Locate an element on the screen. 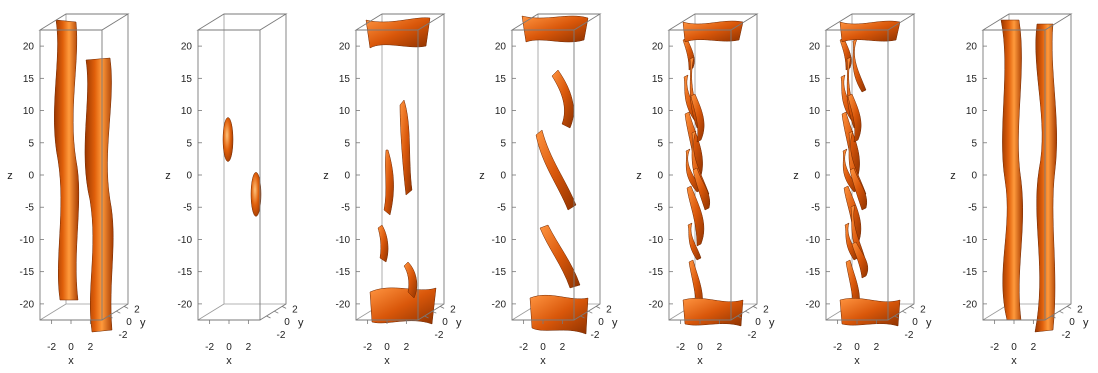  blob-surface is located at coordinates (228, 139).